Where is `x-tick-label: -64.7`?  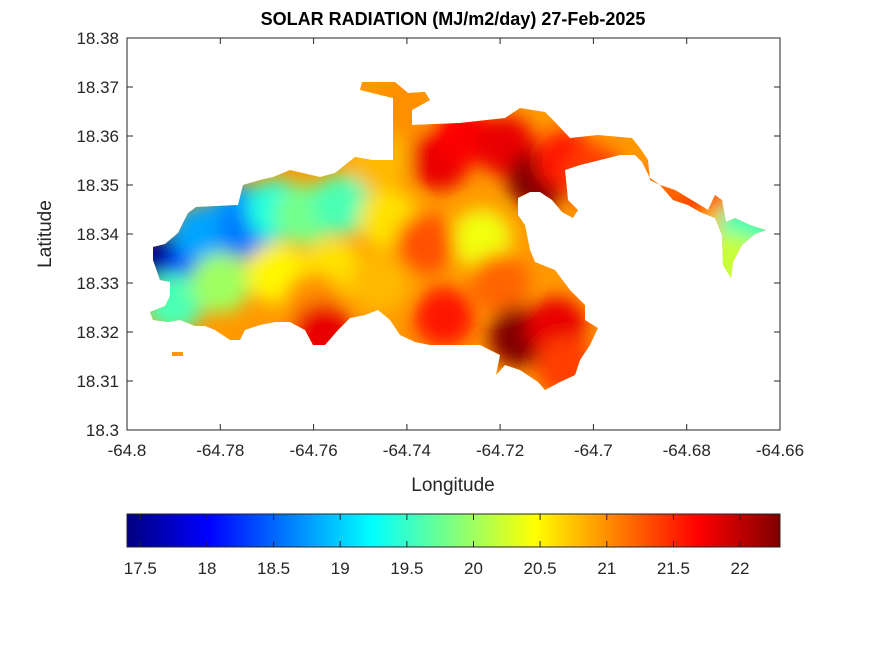 x-tick-label: -64.7 is located at coordinates (593, 450).